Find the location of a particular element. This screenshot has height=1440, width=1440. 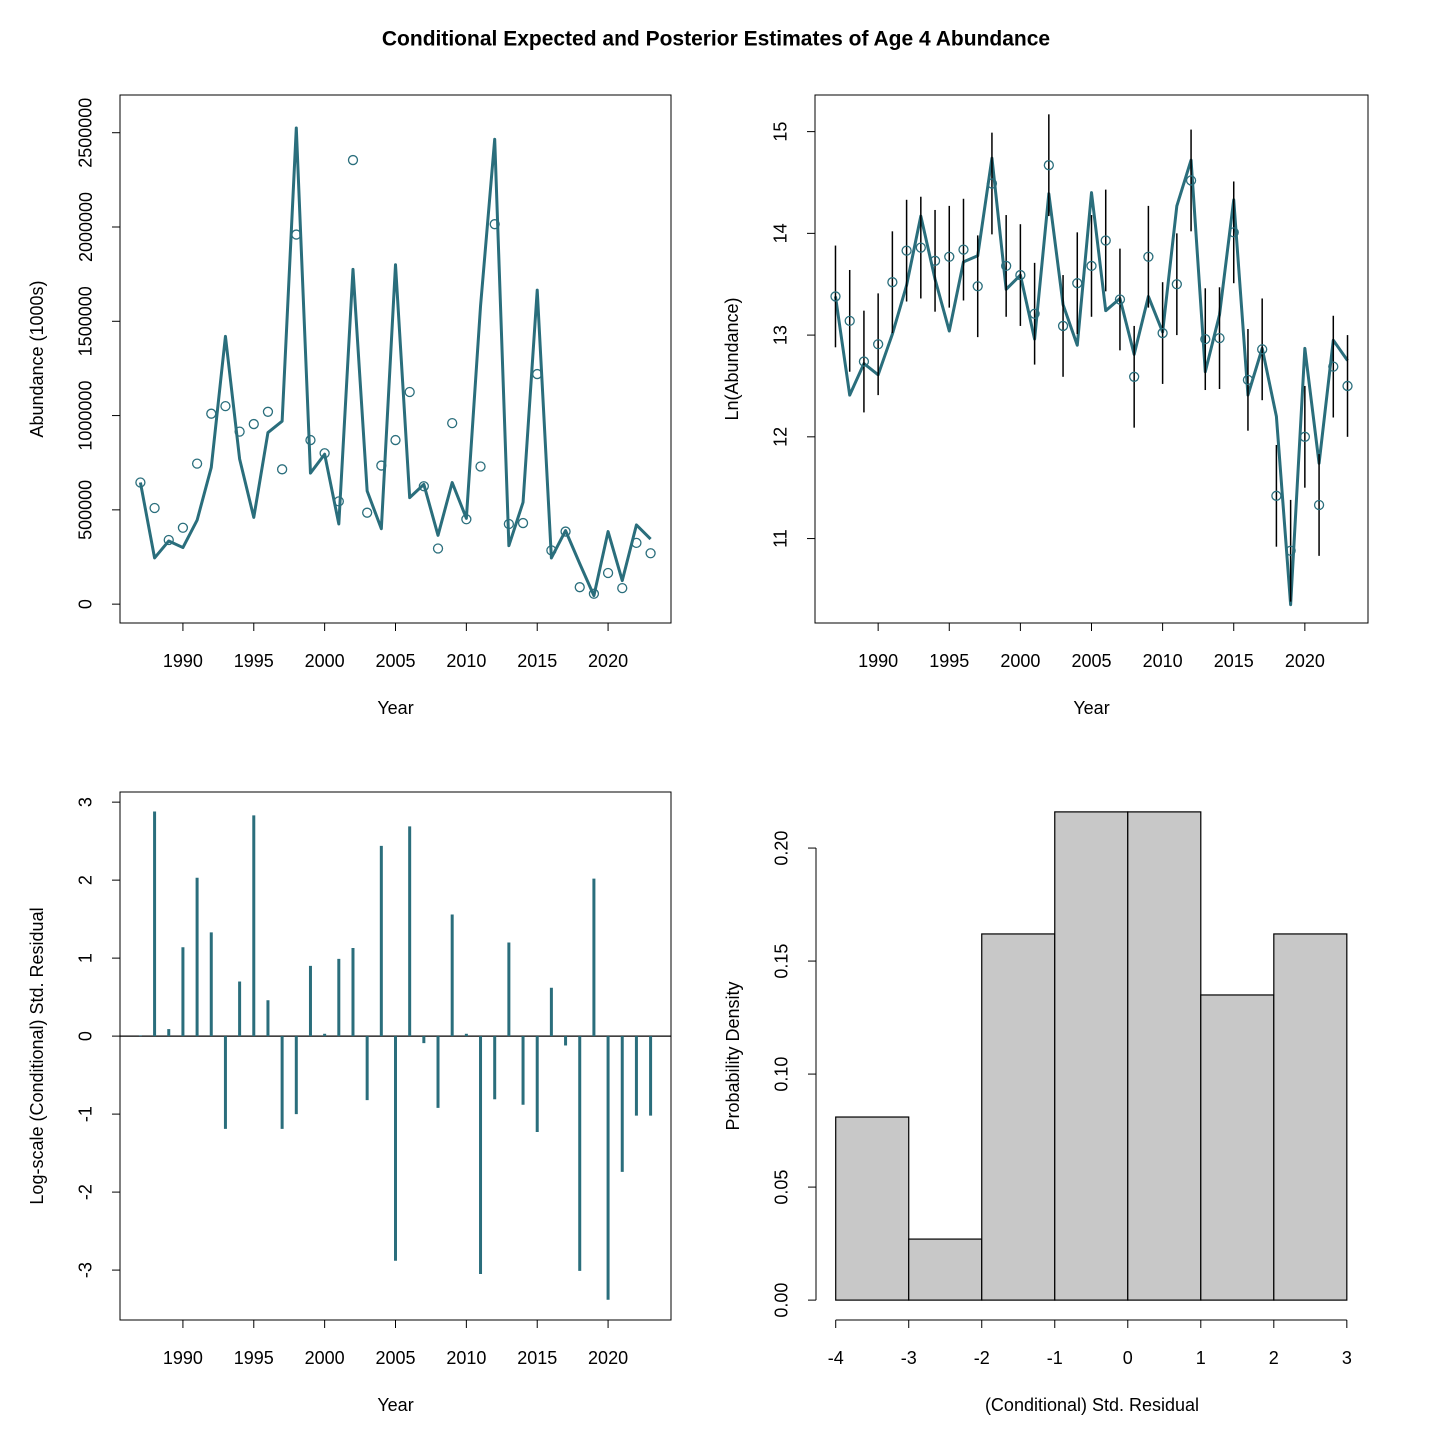

x-tick-label: -2 is located at coordinates (982, 1358).